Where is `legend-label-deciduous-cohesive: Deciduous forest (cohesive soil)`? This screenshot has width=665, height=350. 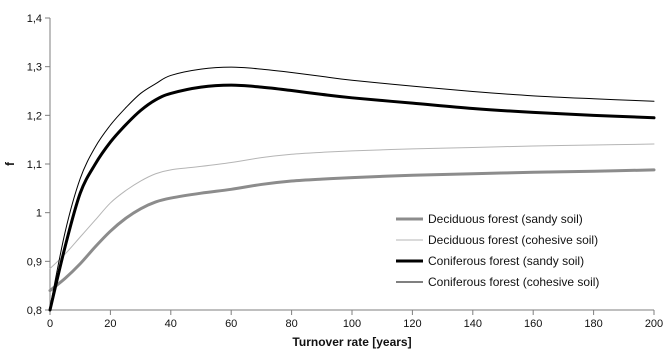
legend-label-deciduous-cohesive: Deciduous forest (cohesive soil) is located at coordinates (513, 240).